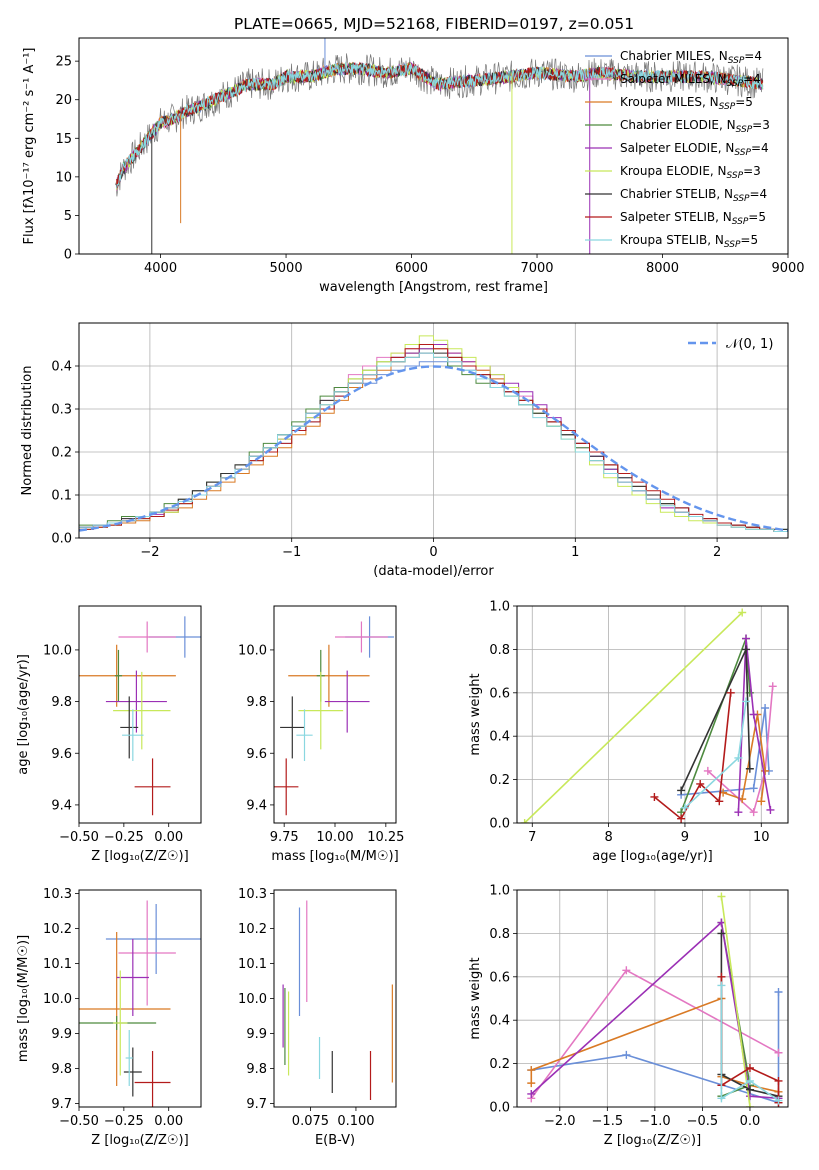 Image resolution: width=819 pixels, height=1170 pixels. What do you see at coordinates (23, 998) in the screenshot?
I see `y-axis-label: mass [log₁₀(M/M☉)]` at bounding box center [23, 998].